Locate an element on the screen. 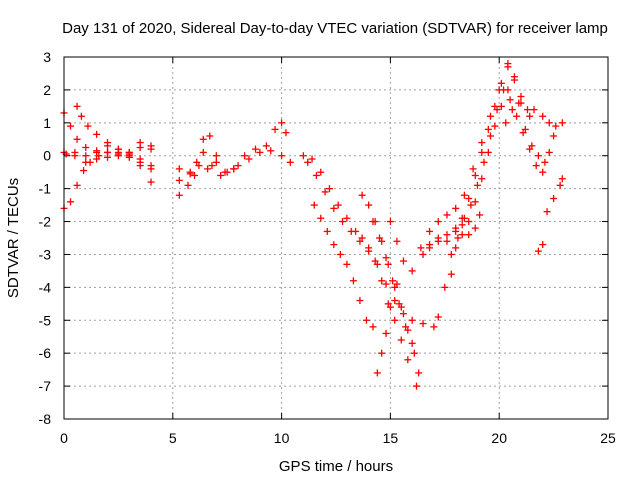 The width and height of the screenshot is (640, 480). x-tick-label: 15 is located at coordinates (391, 438).